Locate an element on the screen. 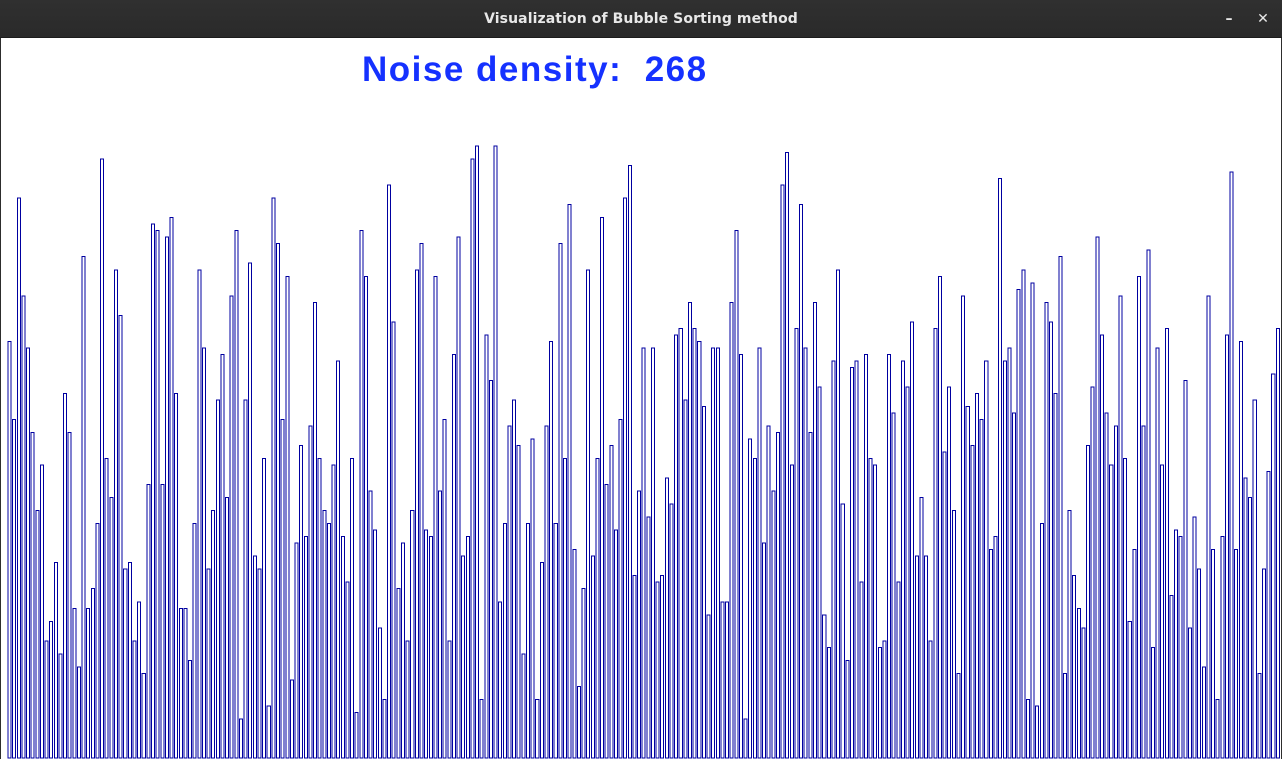  close-button: ✕ is located at coordinates (1263, 19).